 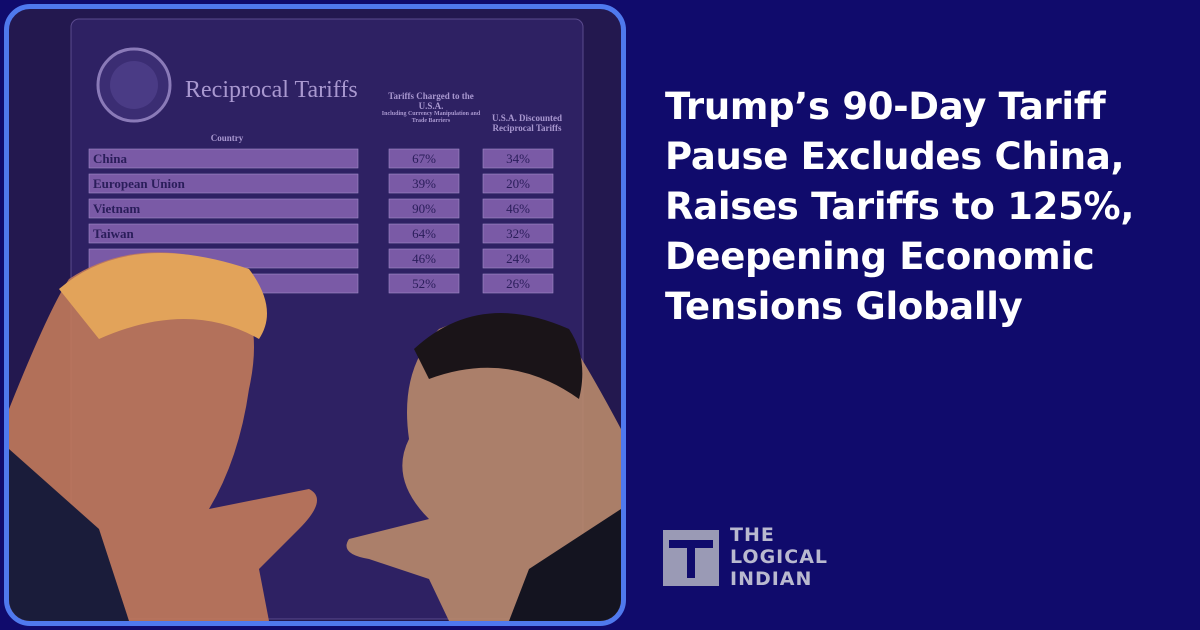 What do you see at coordinates (227, 138) in the screenshot?
I see `column-header: Country` at bounding box center [227, 138].